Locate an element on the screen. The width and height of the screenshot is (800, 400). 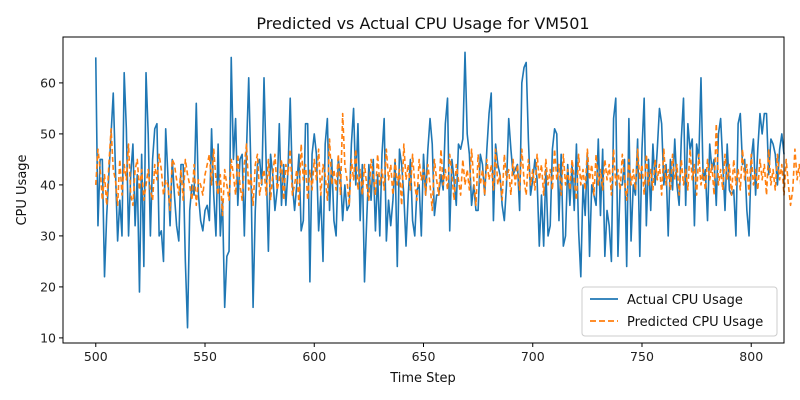
y-tick-label: 60 is located at coordinates (48, 82).